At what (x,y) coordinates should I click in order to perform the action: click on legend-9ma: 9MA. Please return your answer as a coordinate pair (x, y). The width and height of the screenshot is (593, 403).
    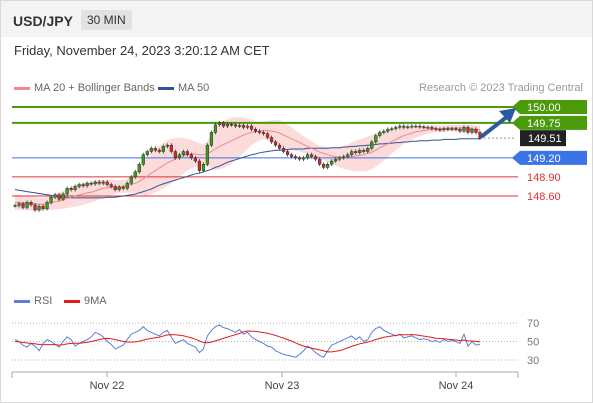
    Looking at the image, I should click on (85, 301).